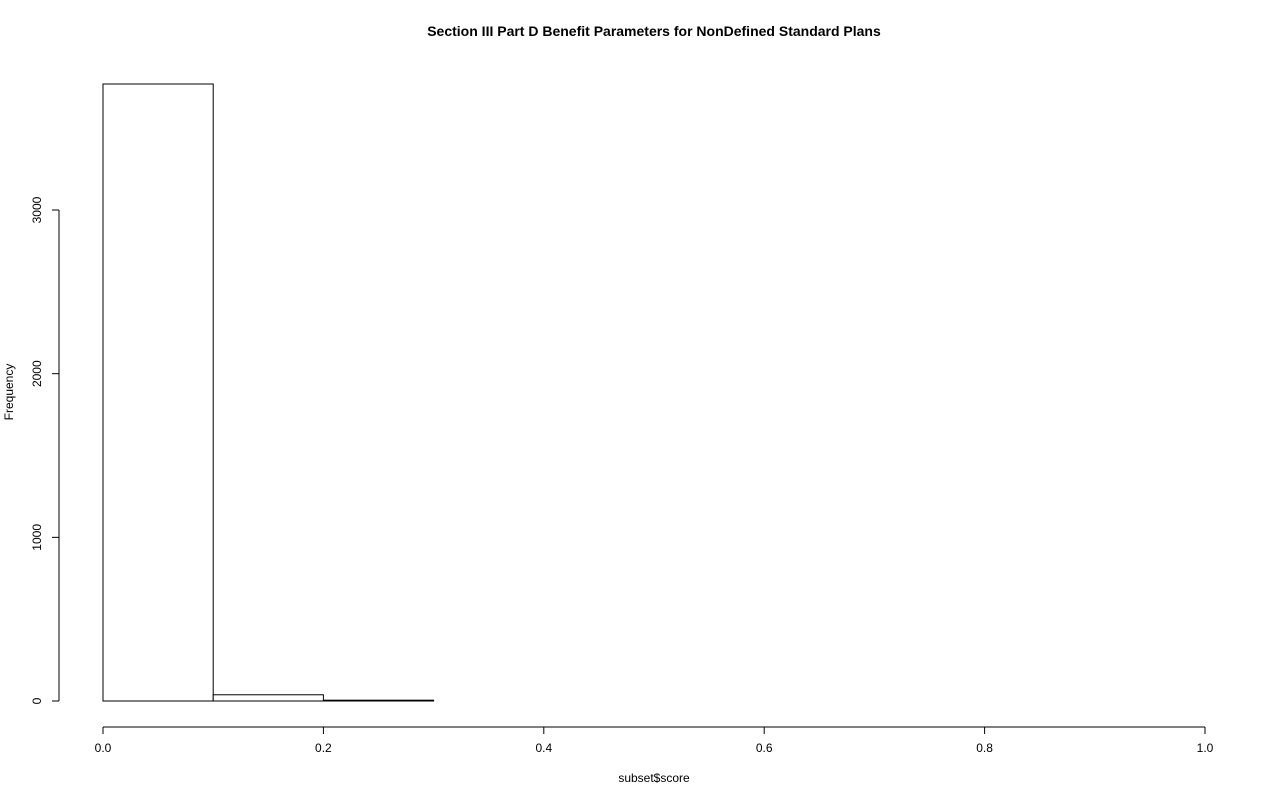 The height and width of the screenshot is (800, 1280). I want to click on x-axis: 0.0 0.2 0.4 0.6 0.8 1.0, so click(654, 740).